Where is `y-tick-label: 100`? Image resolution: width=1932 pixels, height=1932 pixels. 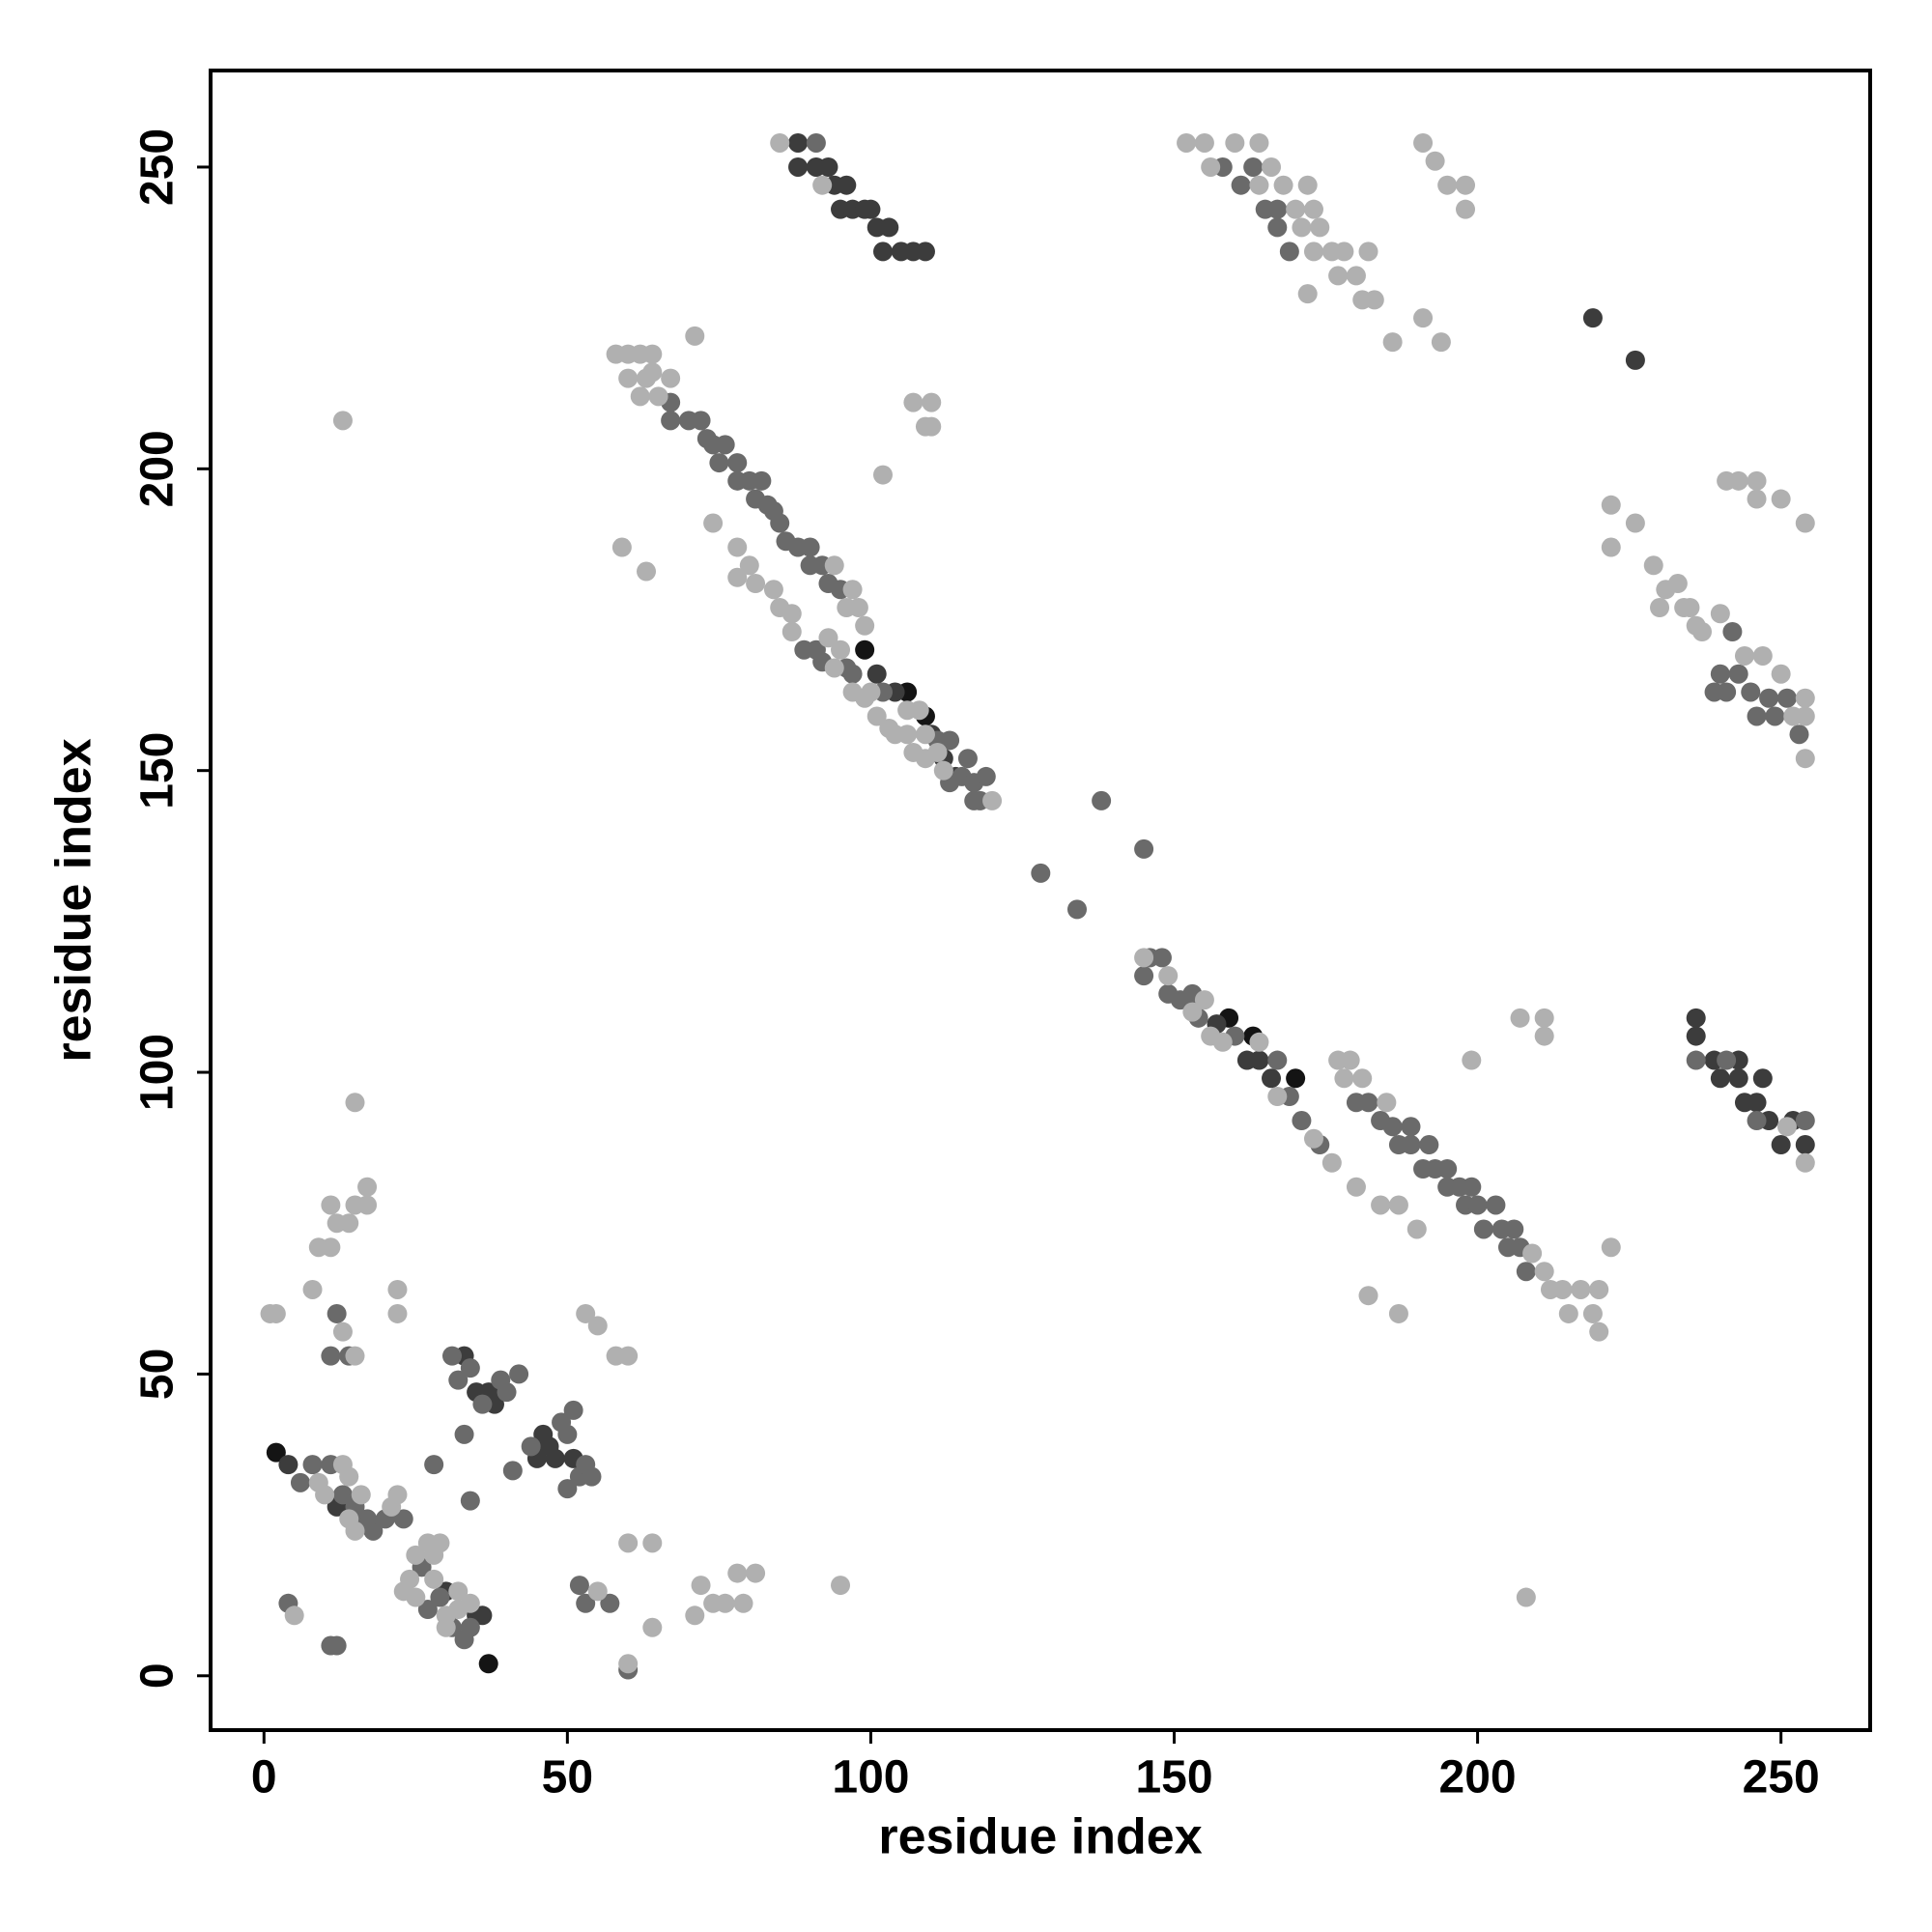 y-tick-label: 100 is located at coordinates (158, 1072).